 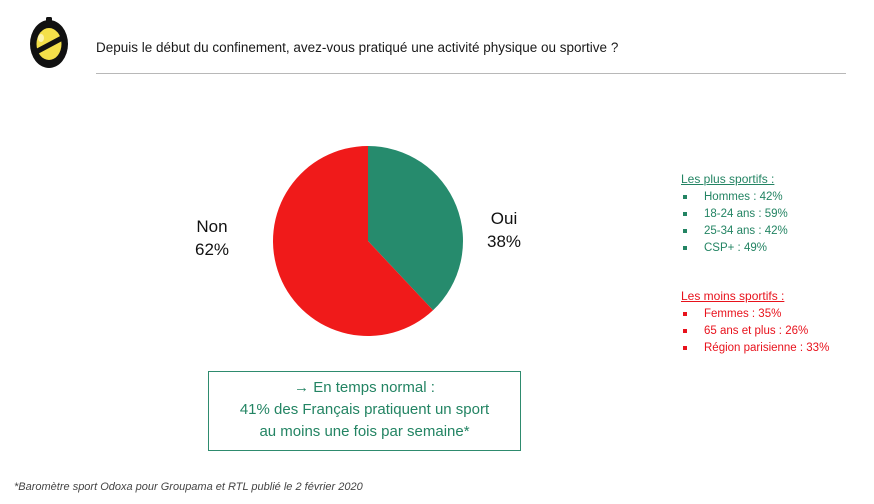 What do you see at coordinates (353, 241) in the screenshot?
I see `pie-slice-non` at bounding box center [353, 241].